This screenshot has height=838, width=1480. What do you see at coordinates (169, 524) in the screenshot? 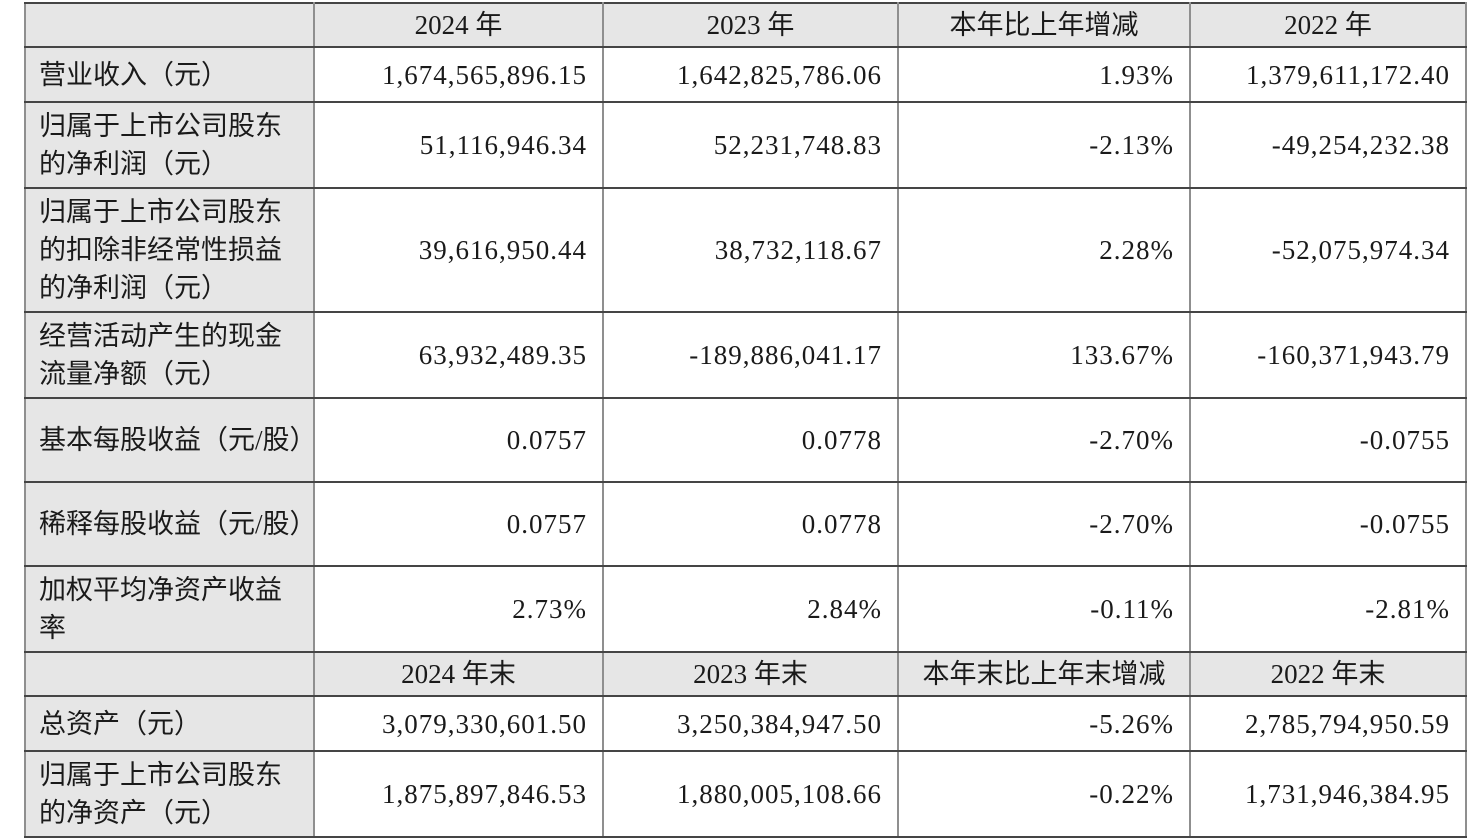
I see `row-label: 稀释每股收益（元/股）` at bounding box center [169, 524].